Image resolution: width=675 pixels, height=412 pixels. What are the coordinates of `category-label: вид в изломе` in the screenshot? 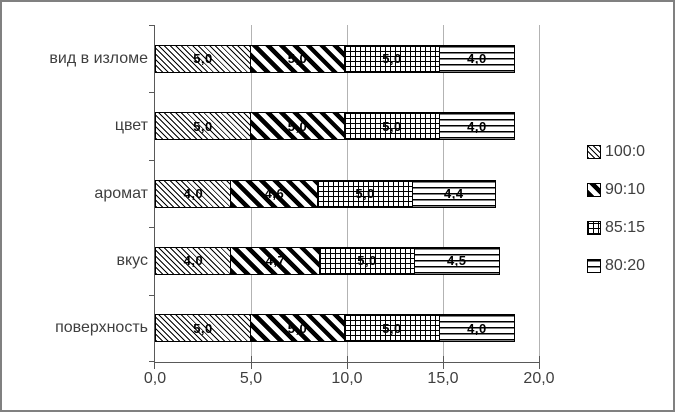 It's located at (98, 58).